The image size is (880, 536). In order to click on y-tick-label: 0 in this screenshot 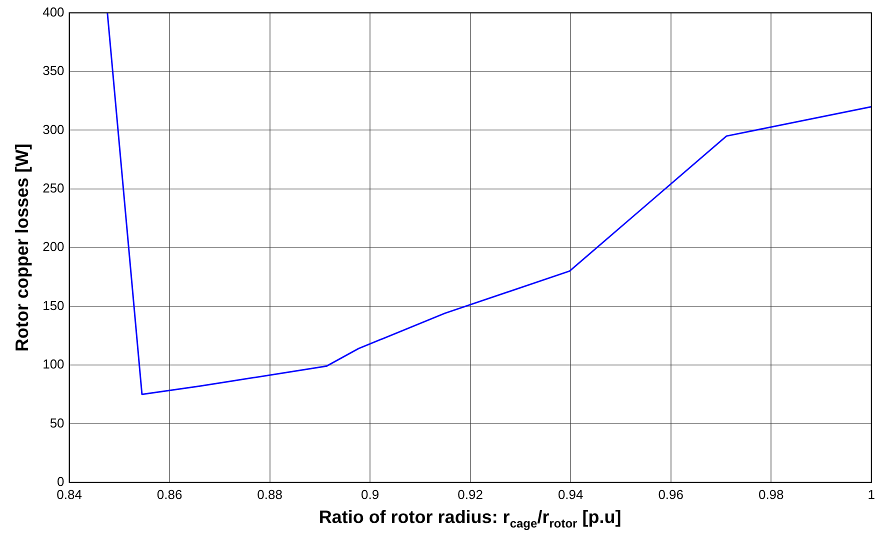, I will do `click(60, 481)`.